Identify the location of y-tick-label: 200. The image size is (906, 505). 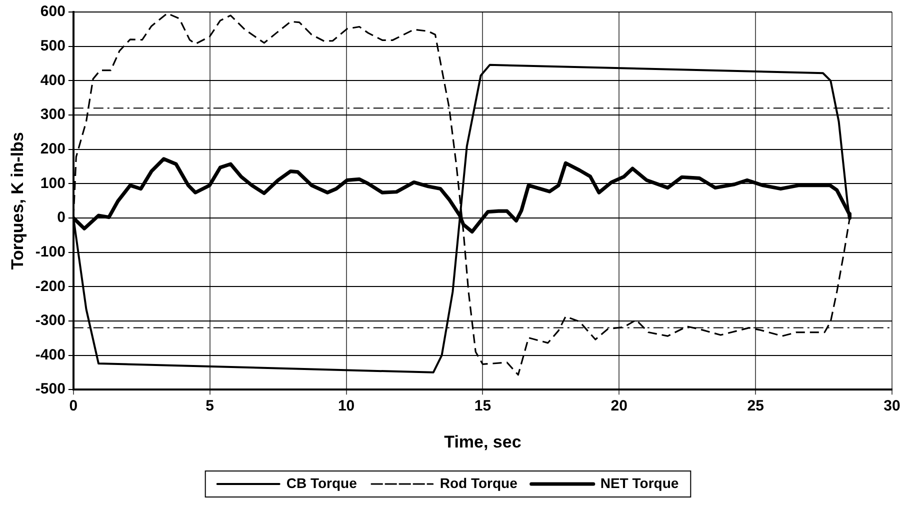
(53, 149).